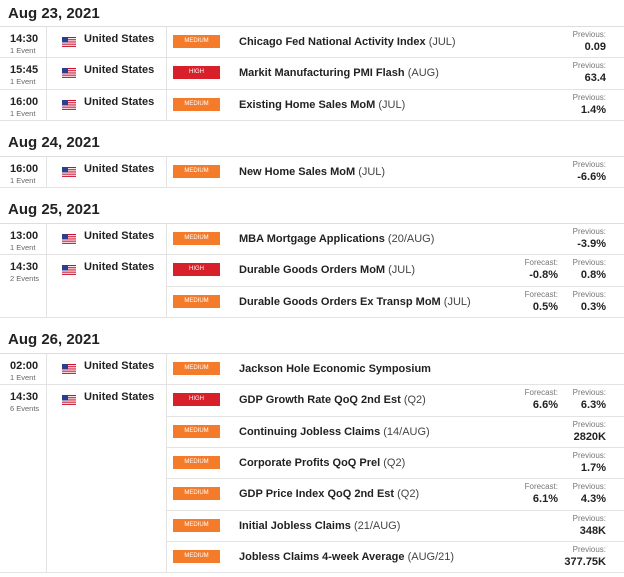 Image resolution: width=624 pixels, height=577 pixels. Describe the element at coordinates (83, 370) in the screenshot. I see `time-cell: 02:00 1 Event United States` at that location.